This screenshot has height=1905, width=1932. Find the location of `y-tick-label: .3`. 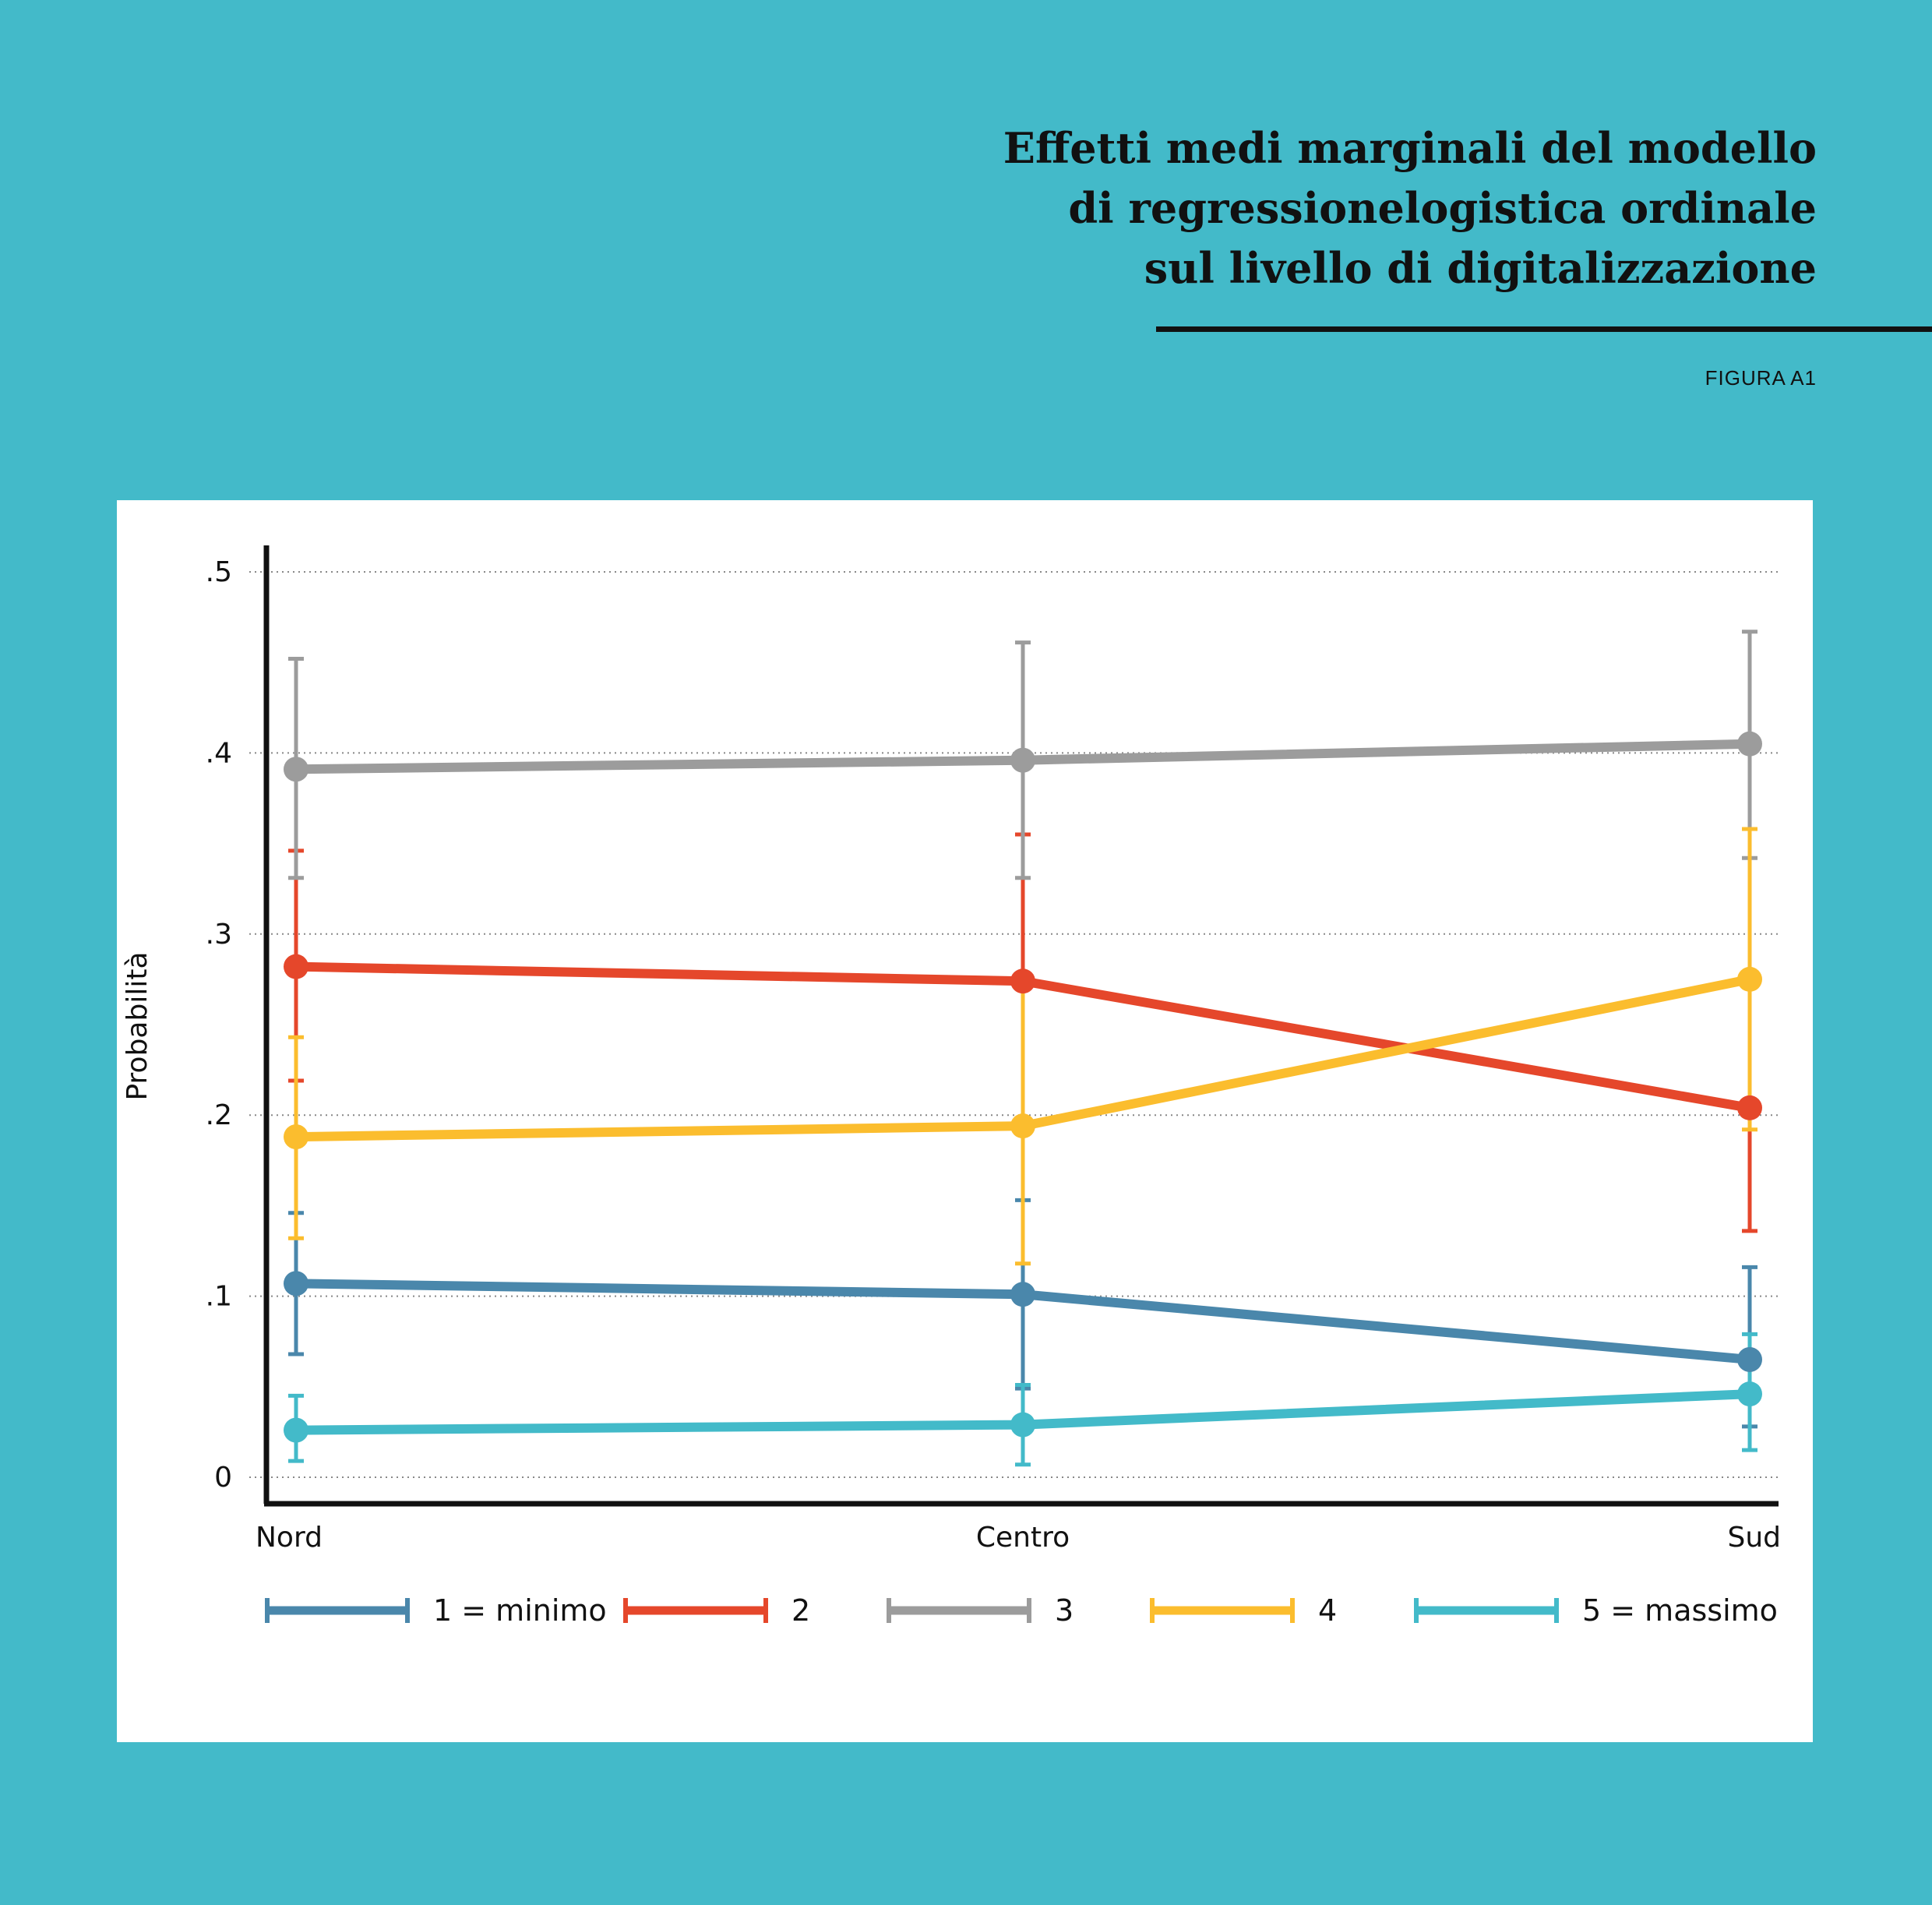

y-tick-label: .3 is located at coordinates (219, 935).